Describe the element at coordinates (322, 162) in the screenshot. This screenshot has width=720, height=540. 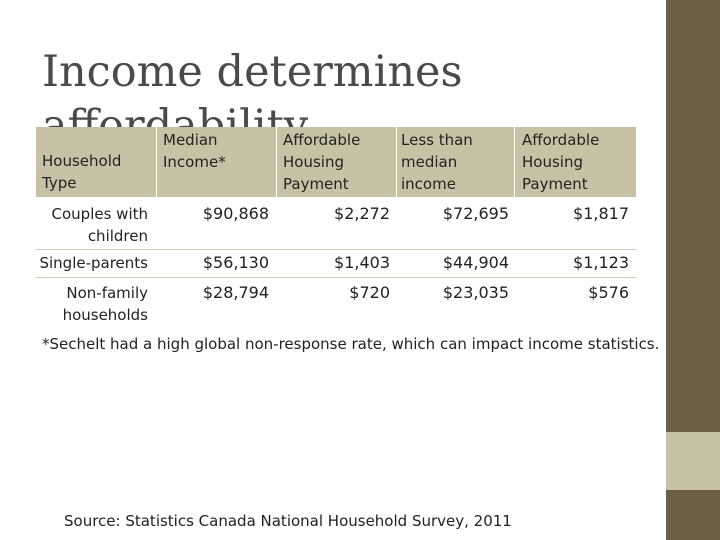
I see `header-affordable-payment: Affordable Housing Payment` at that location.